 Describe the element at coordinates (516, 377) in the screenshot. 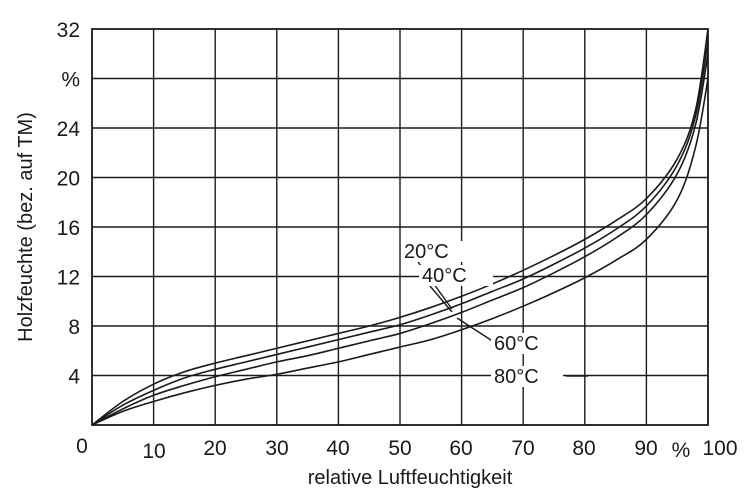

I see `series-label-4: 80°C` at that location.